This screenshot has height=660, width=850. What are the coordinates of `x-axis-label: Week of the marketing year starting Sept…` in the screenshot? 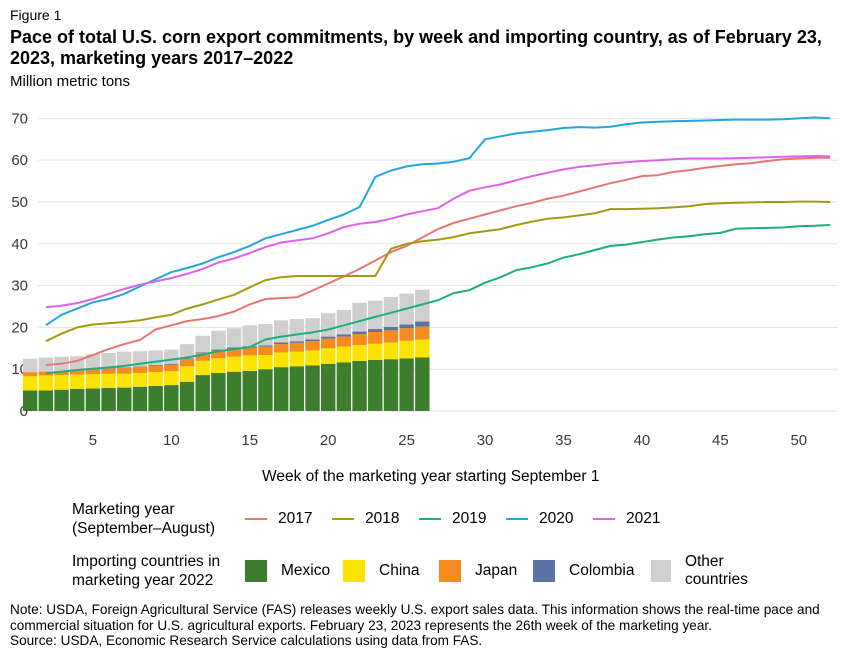 It's located at (431, 476).